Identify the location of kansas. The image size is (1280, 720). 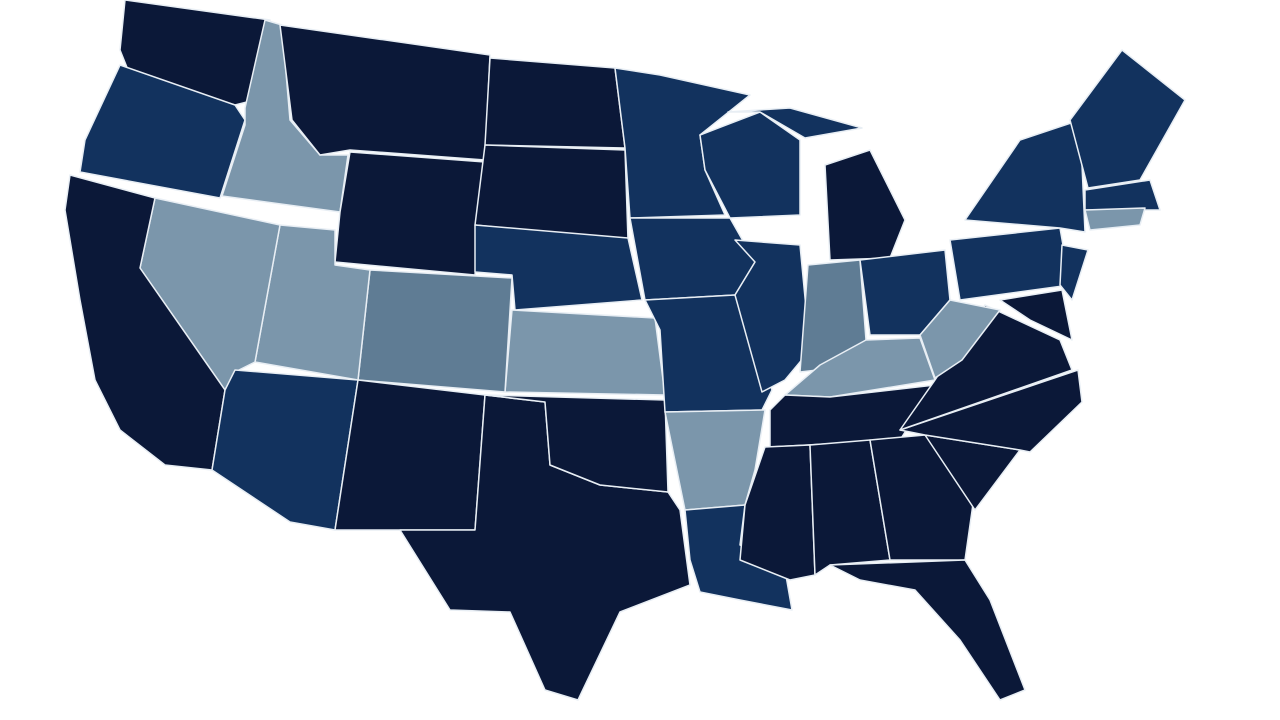
(585, 352).